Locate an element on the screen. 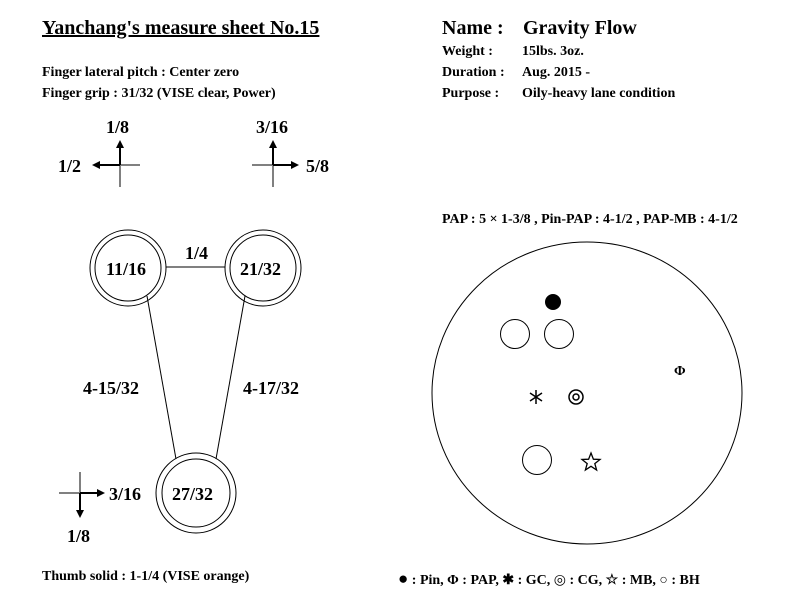 This screenshot has height=600, width=800. legend-mb: : MB, is located at coordinates (639, 580).